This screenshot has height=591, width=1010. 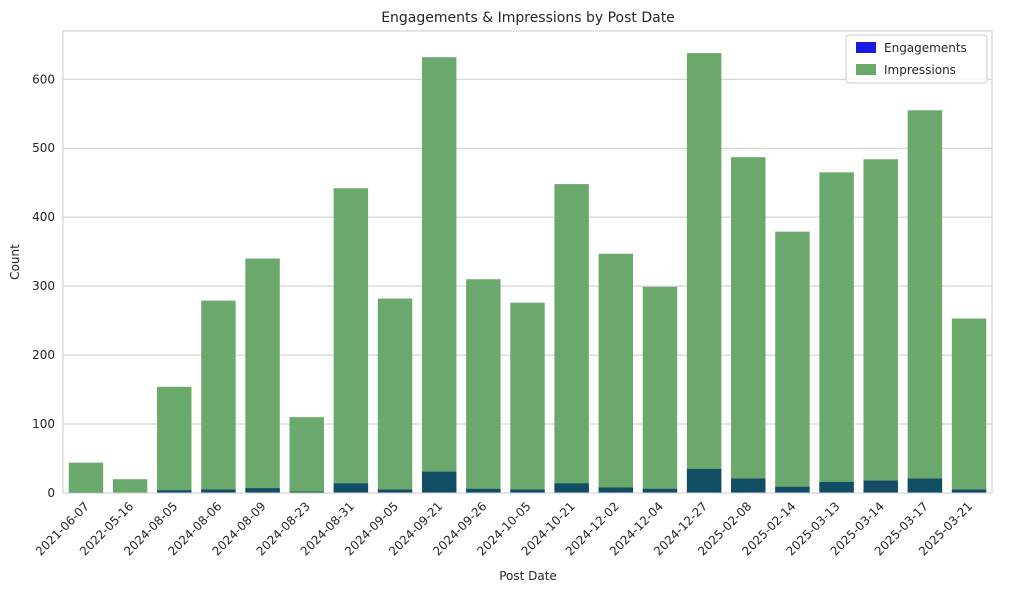 What do you see at coordinates (866, 47) in the screenshot?
I see `legend-swatch-engagements` at bounding box center [866, 47].